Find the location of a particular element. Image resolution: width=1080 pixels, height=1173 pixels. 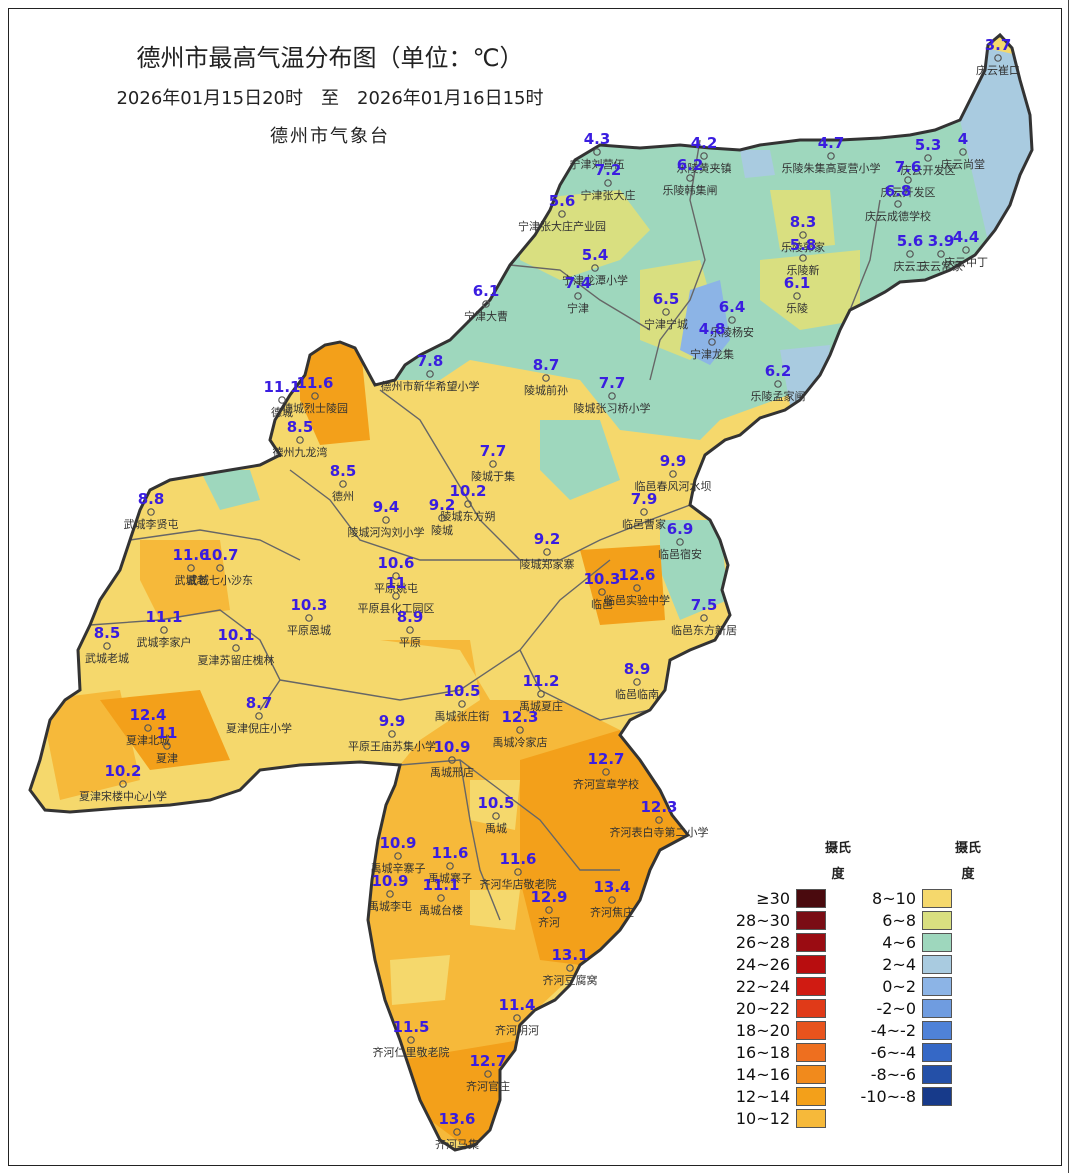

station-name: 庆云开发区 is located at coordinates (928, 170).